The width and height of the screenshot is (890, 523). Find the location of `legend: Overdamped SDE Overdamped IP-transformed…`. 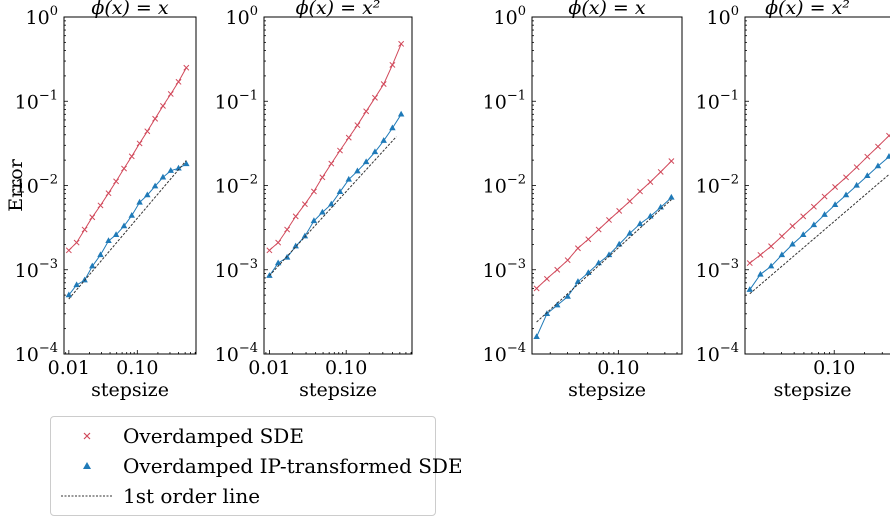

legend: Overdamped SDE Overdamped IP-transformed… is located at coordinates (256, 466).